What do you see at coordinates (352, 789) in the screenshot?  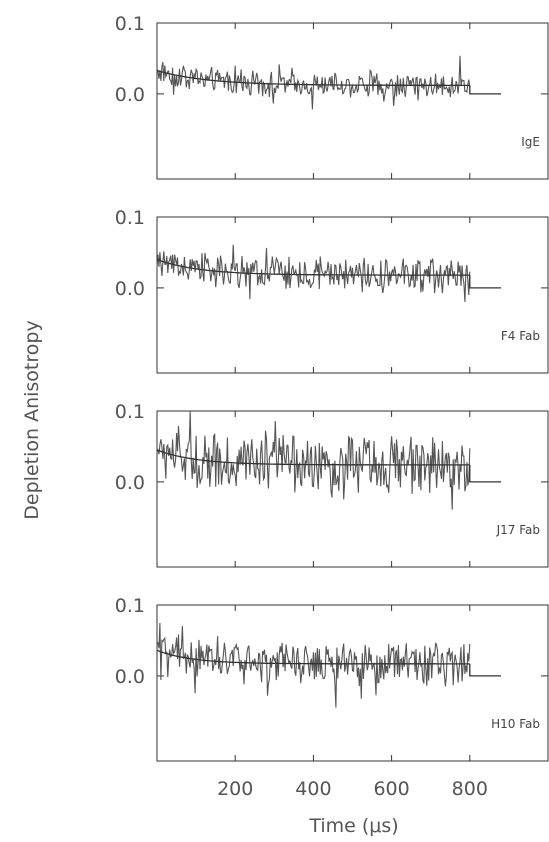 I see `x-tick-labels: 200 400 600 800` at bounding box center [352, 789].